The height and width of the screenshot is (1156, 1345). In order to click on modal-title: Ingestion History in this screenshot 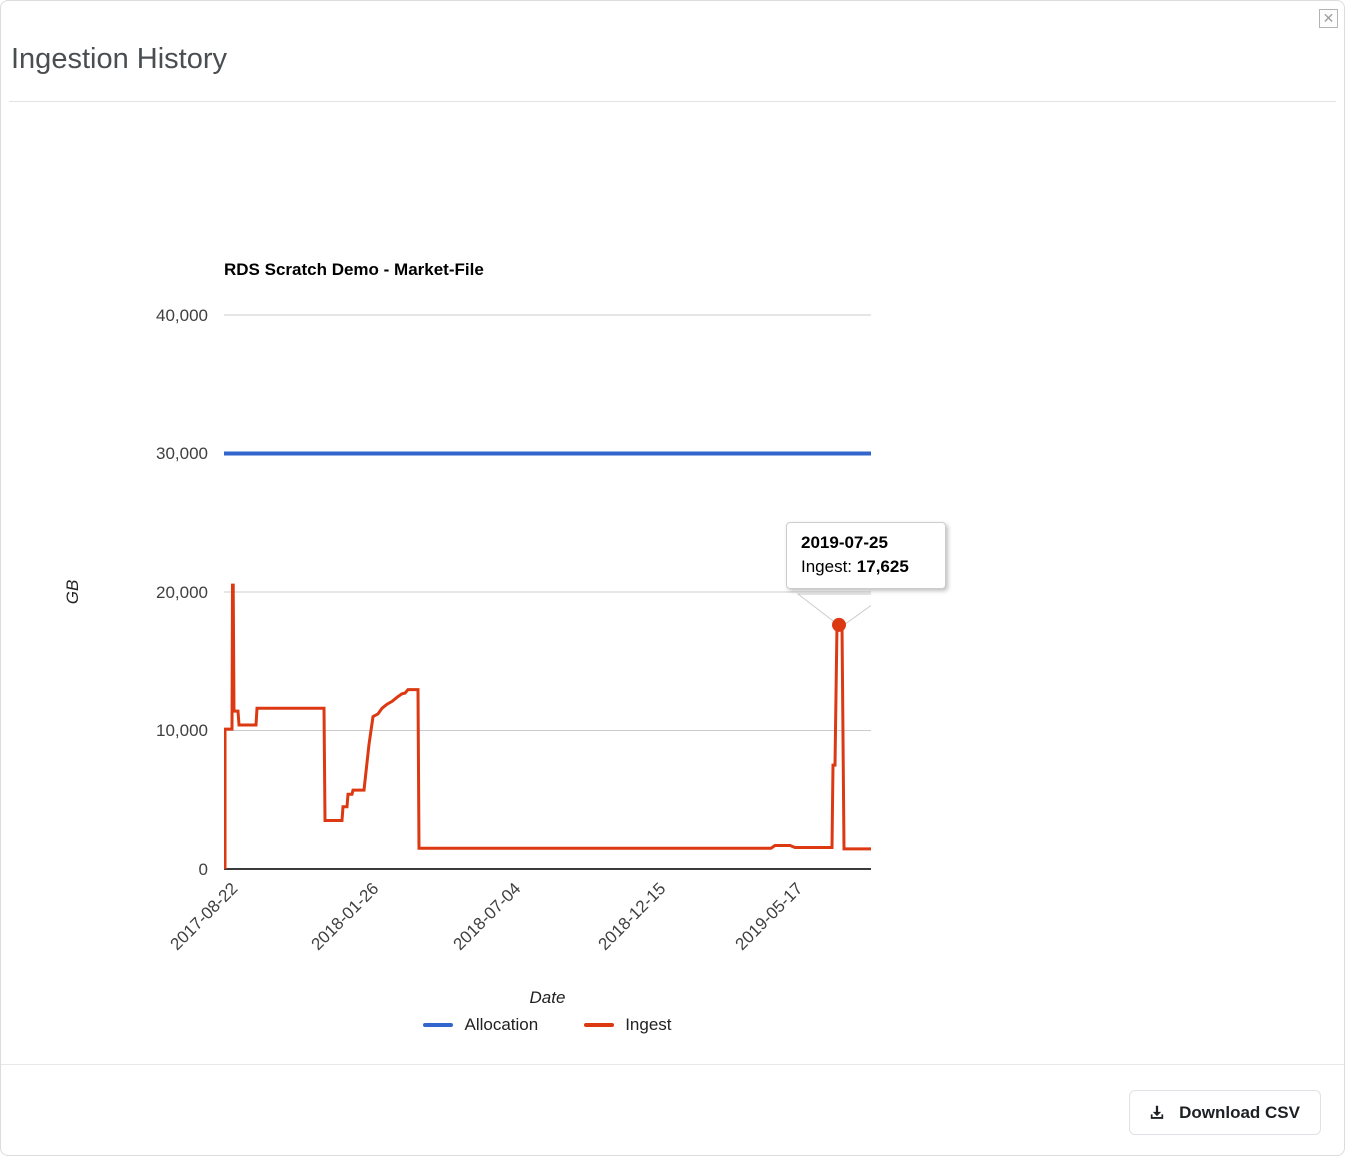, I will do `click(119, 59)`.